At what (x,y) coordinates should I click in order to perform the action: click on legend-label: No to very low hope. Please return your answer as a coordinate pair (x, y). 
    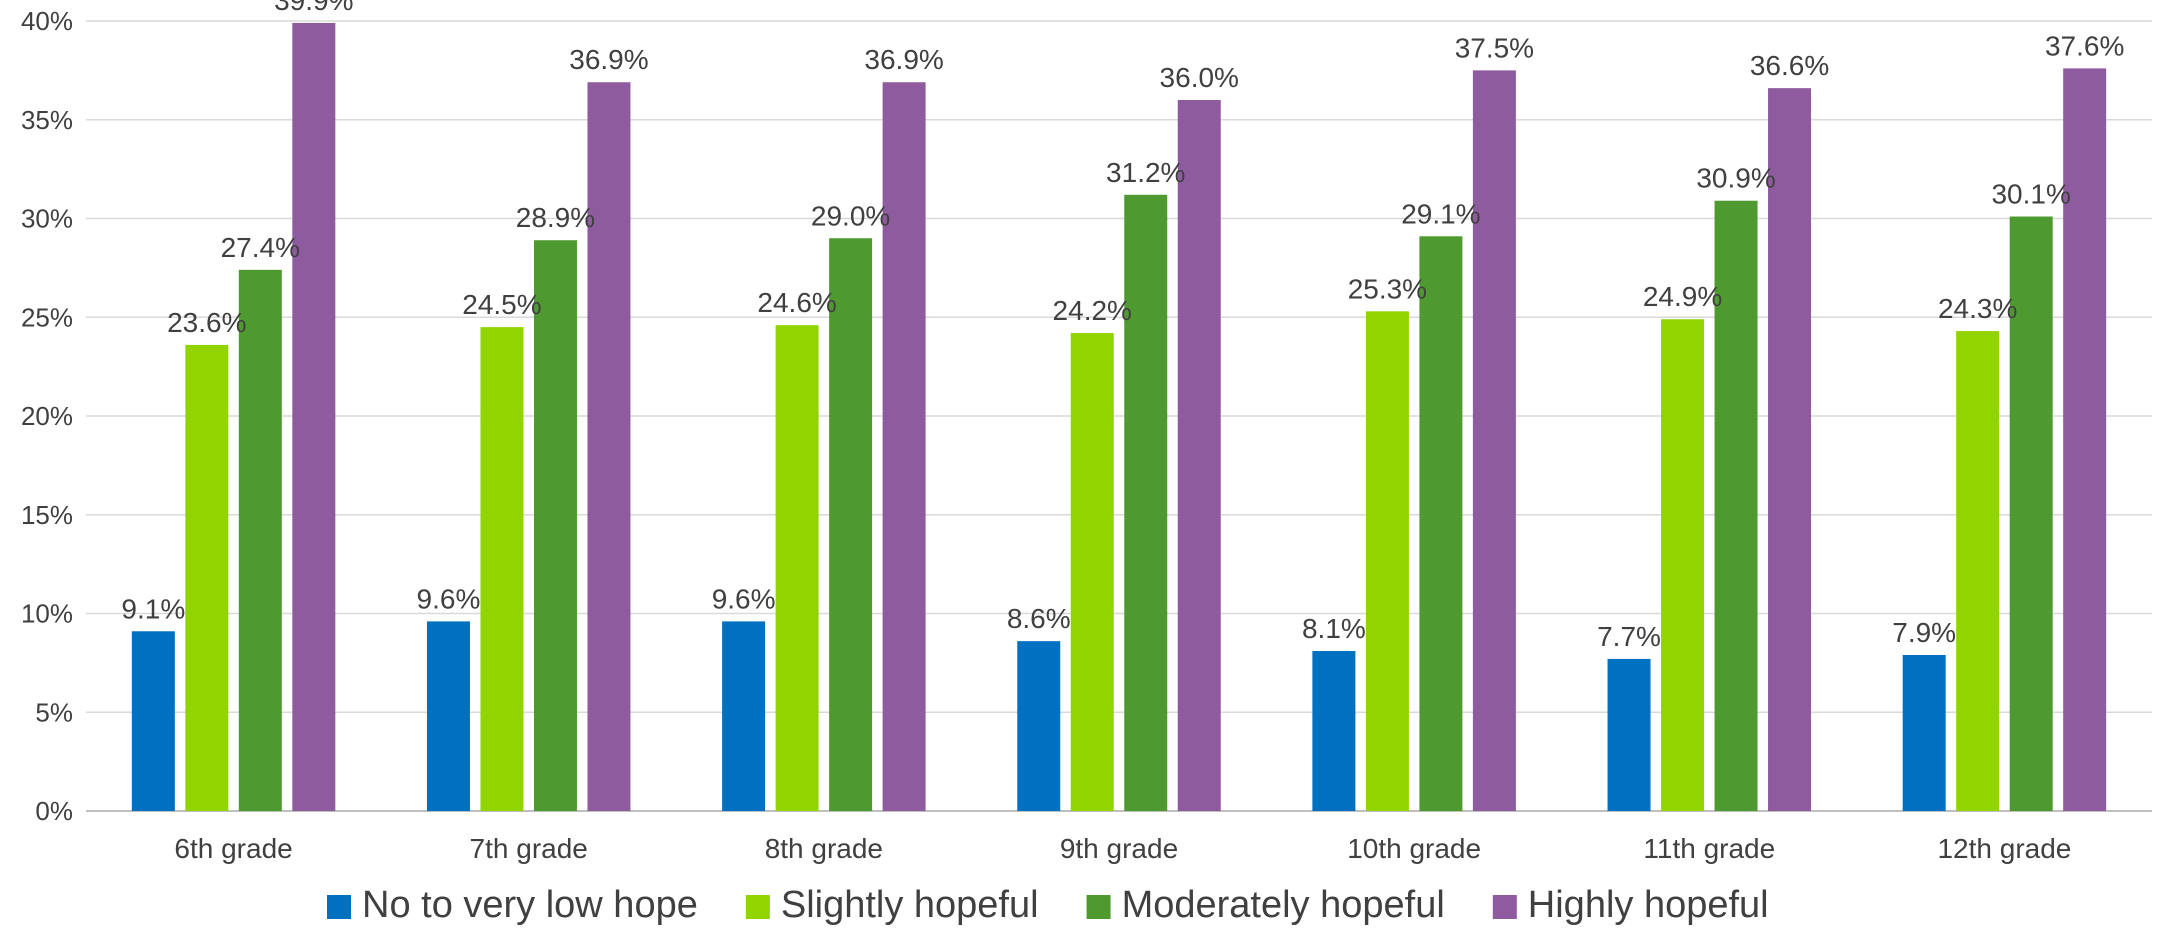
    Looking at the image, I should click on (530, 905).